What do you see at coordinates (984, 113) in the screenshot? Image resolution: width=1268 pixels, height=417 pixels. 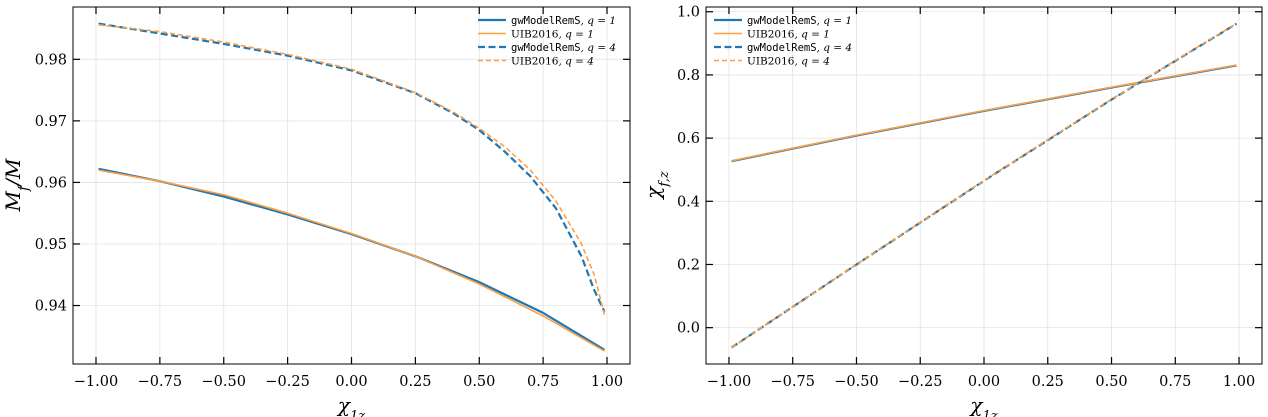 I see `series-line-uib2016-q1` at bounding box center [984, 113].